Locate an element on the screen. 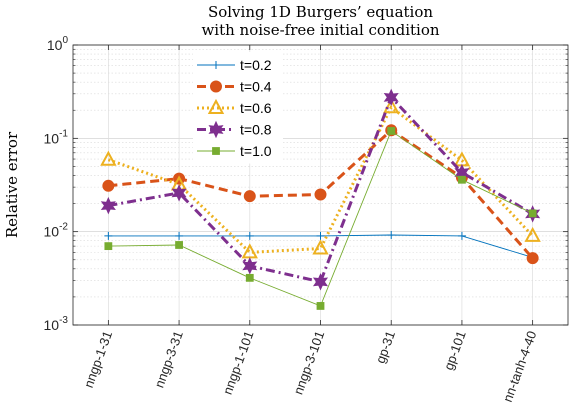 Image resolution: width=581 pixels, height=415 pixels. legend-label: t=0.6 is located at coordinates (256, 108).